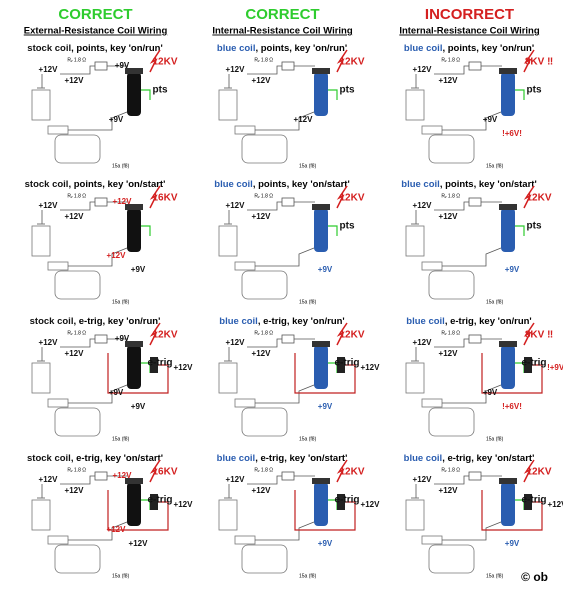  I want to click on panel-title: blue coil, points, key 'on/start', so click(281, 184).